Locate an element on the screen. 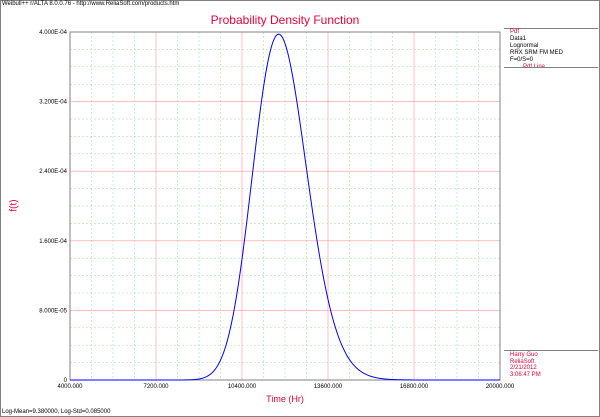  legend-line-4: F=0/S=0 is located at coordinates (522, 60).